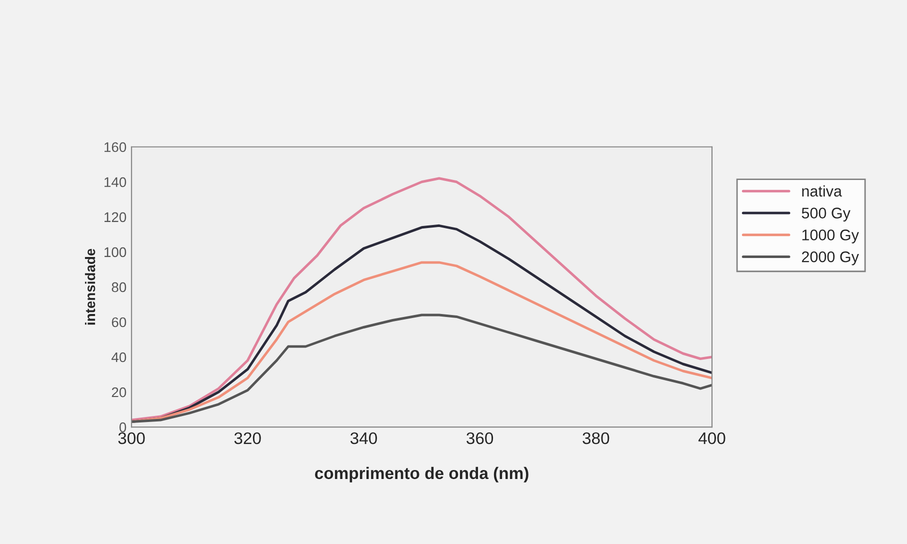 The width and height of the screenshot is (907, 544). What do you see at coordinates (247, 438) in the screenshot?
I see `x-tick-label: 320` at bounding box center [247, 438].